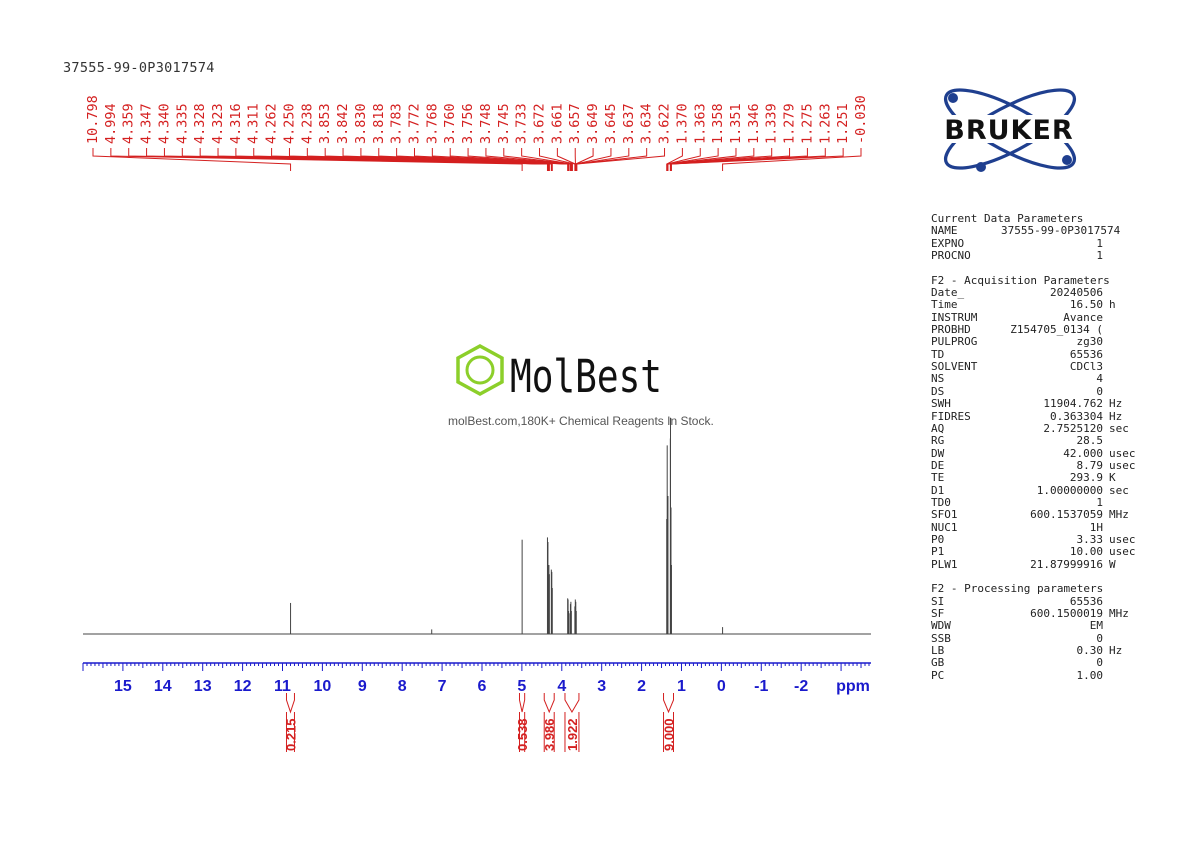  Describe the element at coordinates (200, 123) in the screenshot. I see `peak-label: 4.328` at that location.